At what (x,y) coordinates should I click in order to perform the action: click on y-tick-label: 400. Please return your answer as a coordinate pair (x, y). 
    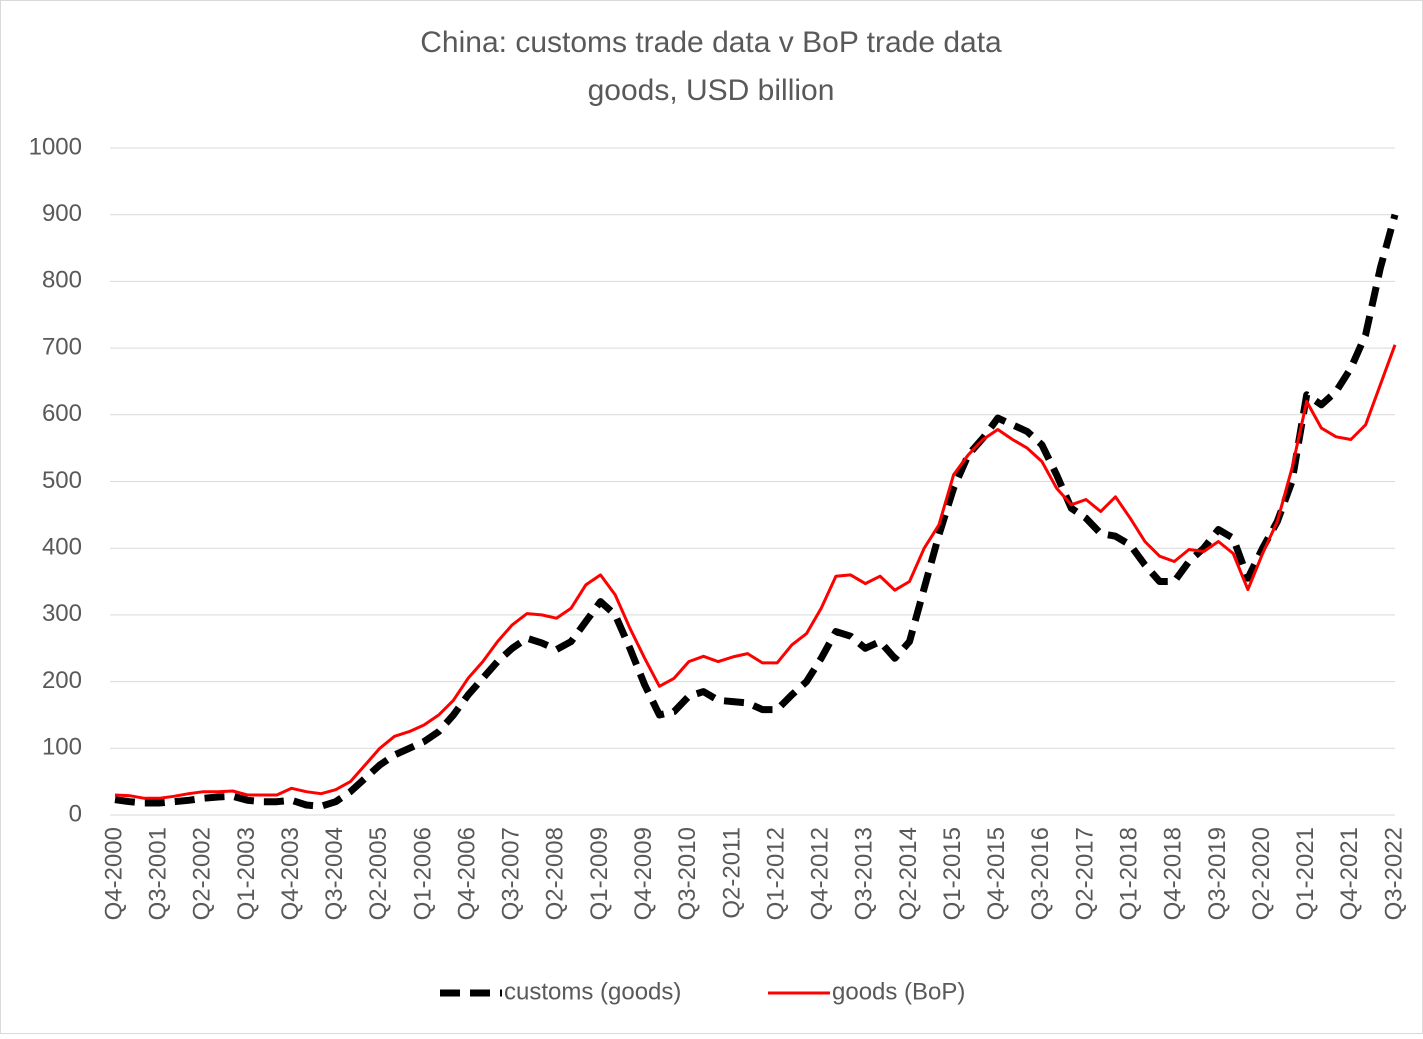
    Looking at the image, I should click on (62, 547).